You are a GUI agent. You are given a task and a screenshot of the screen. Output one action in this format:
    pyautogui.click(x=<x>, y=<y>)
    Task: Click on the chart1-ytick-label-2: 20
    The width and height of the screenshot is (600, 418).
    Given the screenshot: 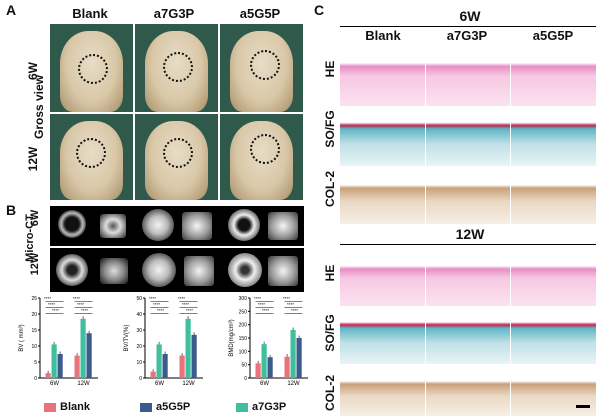 What is the action you would take?
    pyautogui.click(x=139, y=347)
    